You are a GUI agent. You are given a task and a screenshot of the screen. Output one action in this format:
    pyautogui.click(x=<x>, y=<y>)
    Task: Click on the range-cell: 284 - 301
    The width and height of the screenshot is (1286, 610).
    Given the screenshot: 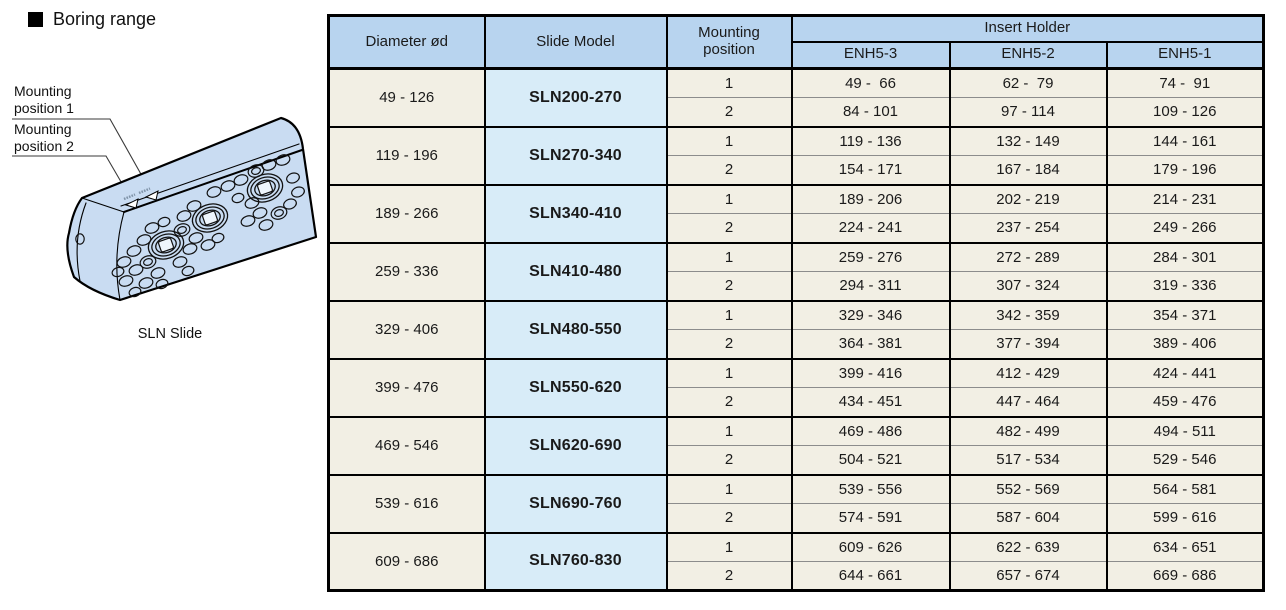 What is the action you would take?
    pyautogui.click(x=1185, y=256)
    